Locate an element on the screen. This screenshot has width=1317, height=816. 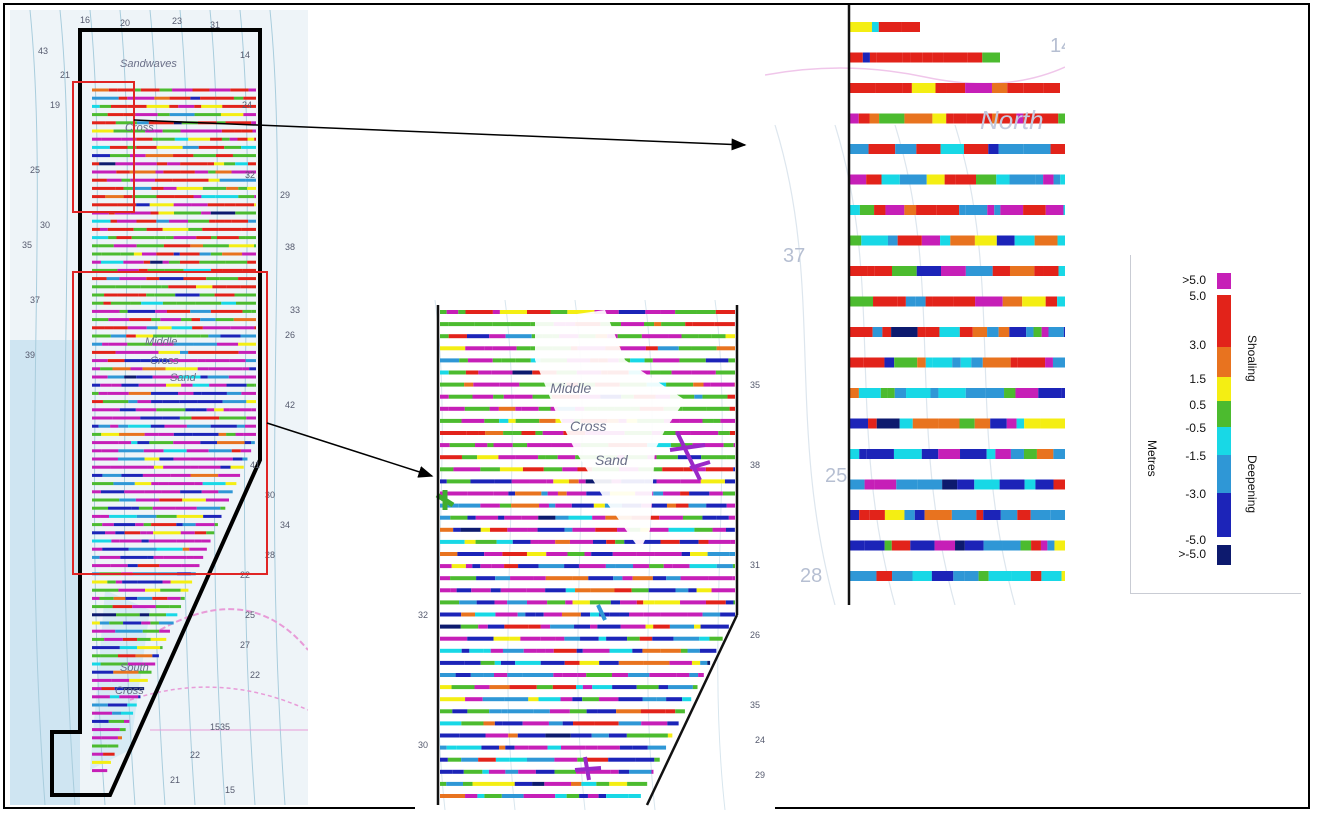
middle-feature-cross is located at coordinates (588, 768).